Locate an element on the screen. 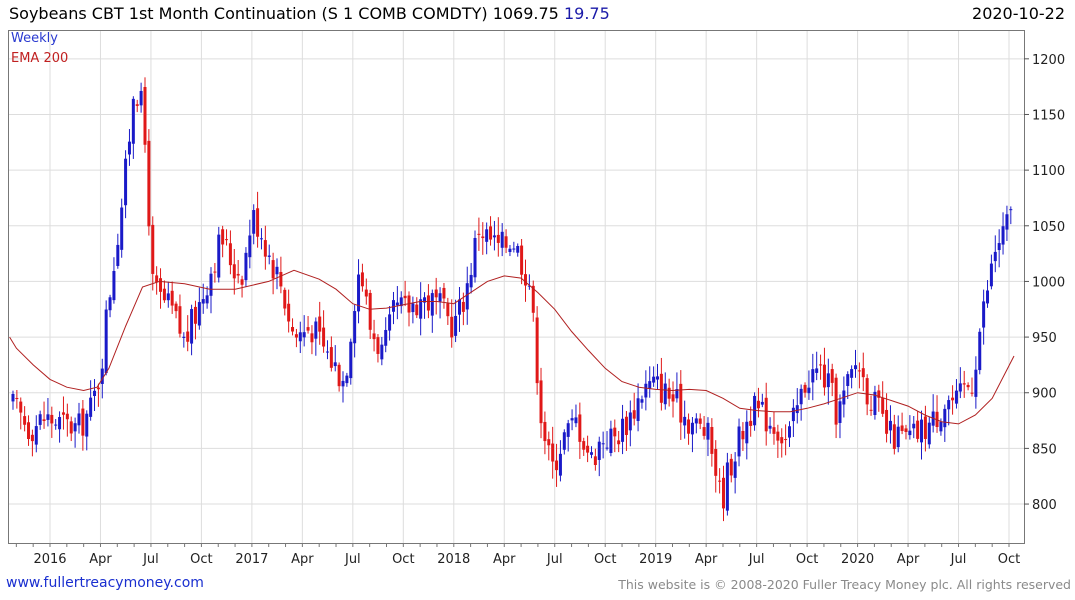 Image resolution: width=1075 pixels, height=600 pixels. x-tick-label: Apr is located at coordinates (100, 559).